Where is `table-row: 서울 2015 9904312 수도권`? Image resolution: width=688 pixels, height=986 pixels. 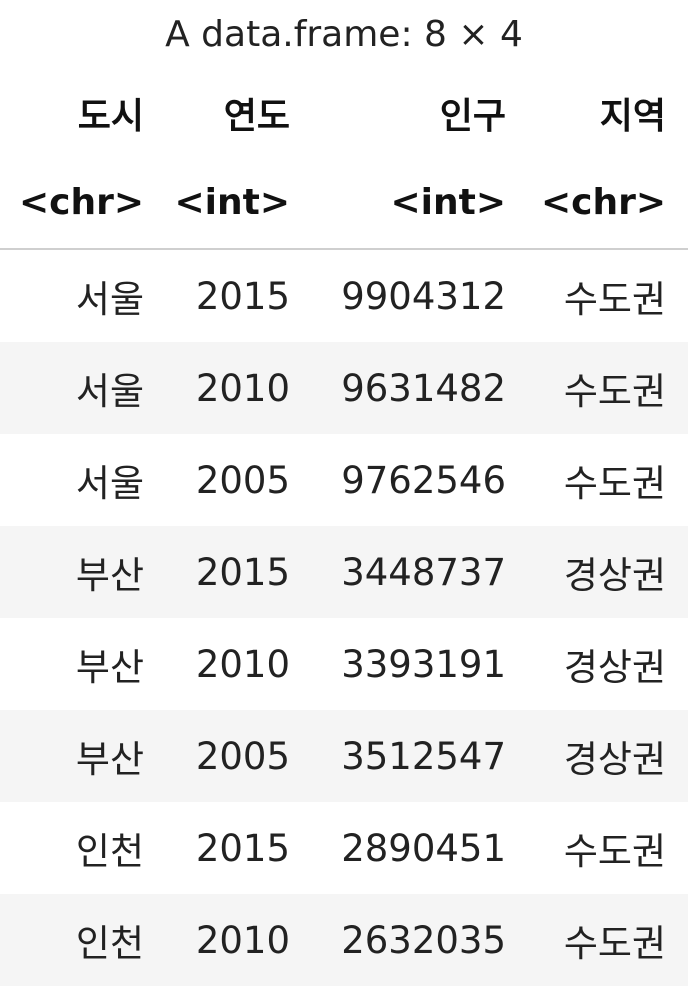 table-row: 서울 2015 9904312 수도권 is located at coordinates (344, 295).